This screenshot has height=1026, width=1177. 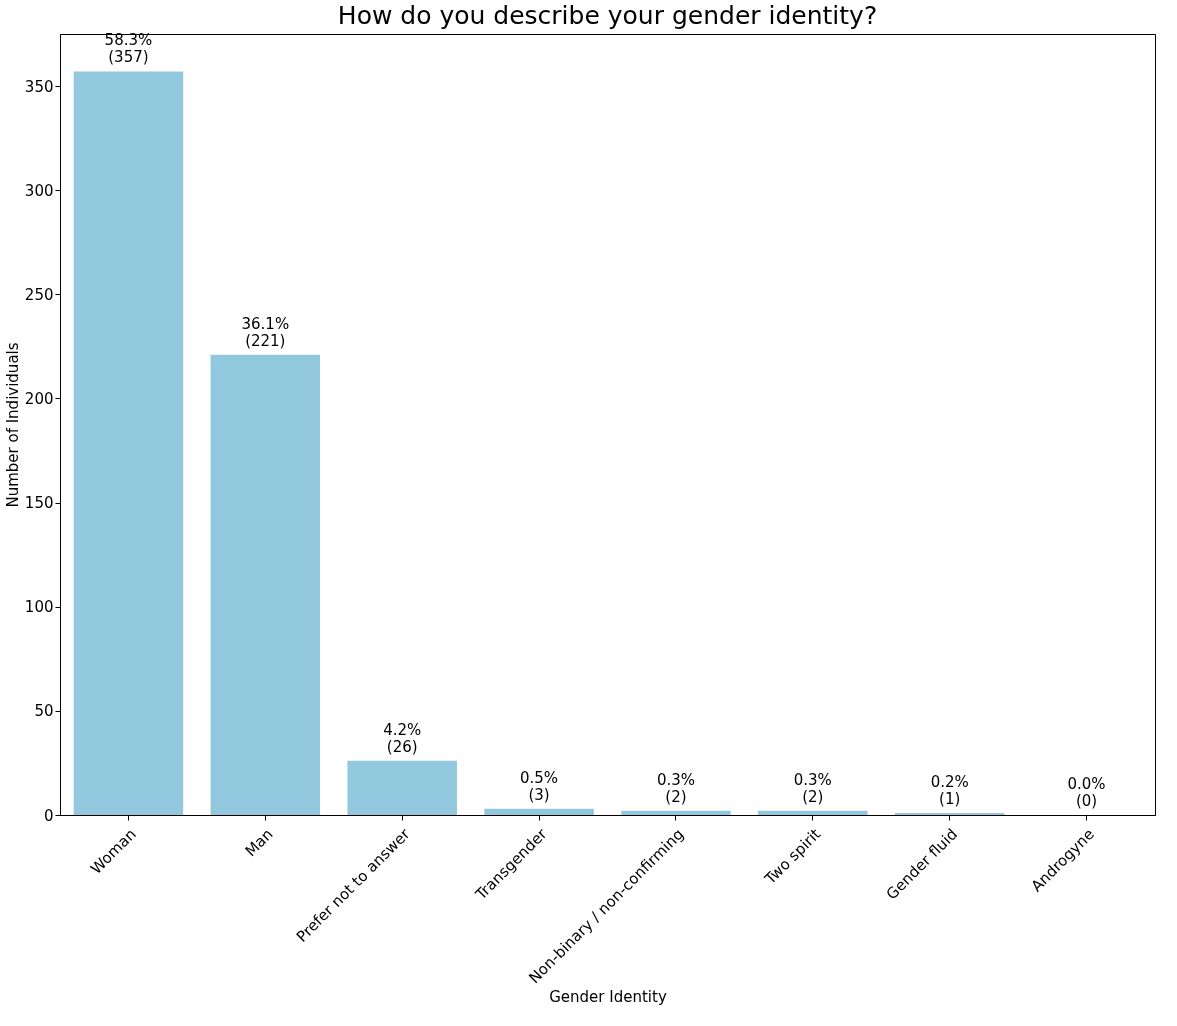 What do you see at coordinates (39, 86) in the screenshot?
I see `y-tick-label: 350` at bounding box center [39, 86].